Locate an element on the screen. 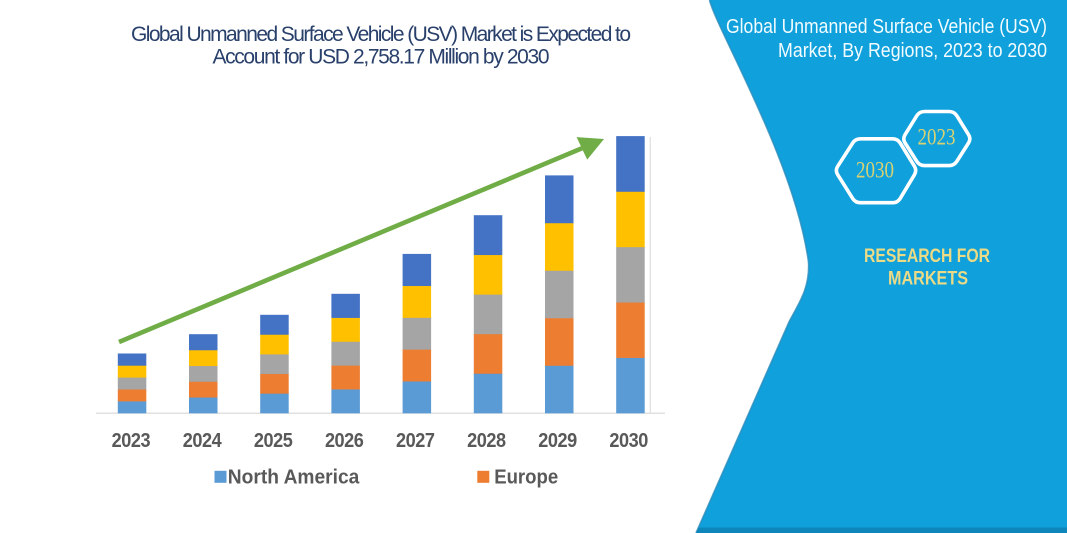 The image size is (1067, 533). svg-text: RESEARCH FOR is located at coordinates (927, 256).